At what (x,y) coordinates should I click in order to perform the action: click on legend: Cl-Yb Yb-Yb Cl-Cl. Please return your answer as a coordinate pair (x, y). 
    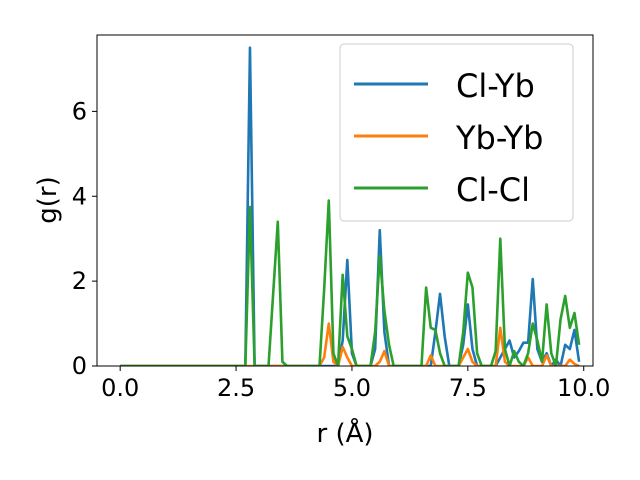
    Looking at the image, I should click on (456, 132).